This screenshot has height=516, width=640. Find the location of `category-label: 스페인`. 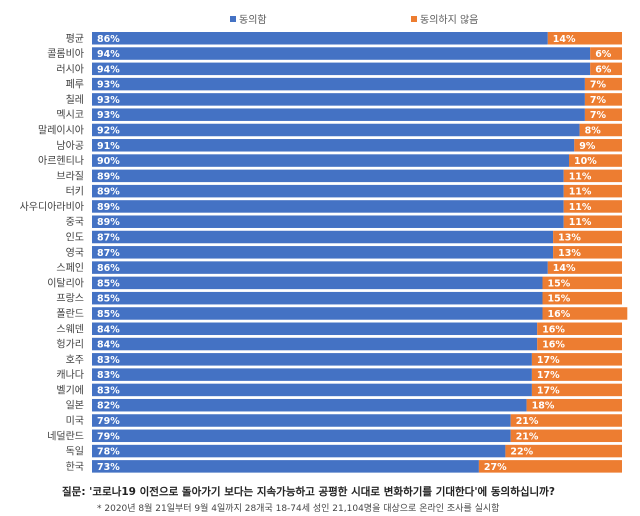

category-label: 스페인 is located at coordinates (70, 268).